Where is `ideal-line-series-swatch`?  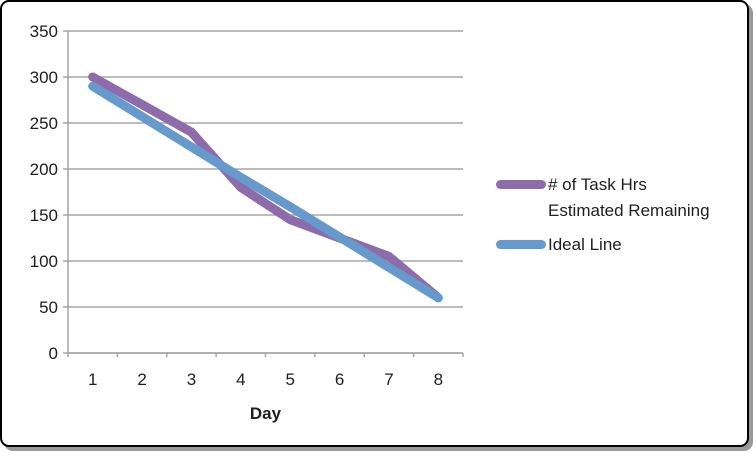
ideal-line-series-swatch is located at coordinates (521, 244).